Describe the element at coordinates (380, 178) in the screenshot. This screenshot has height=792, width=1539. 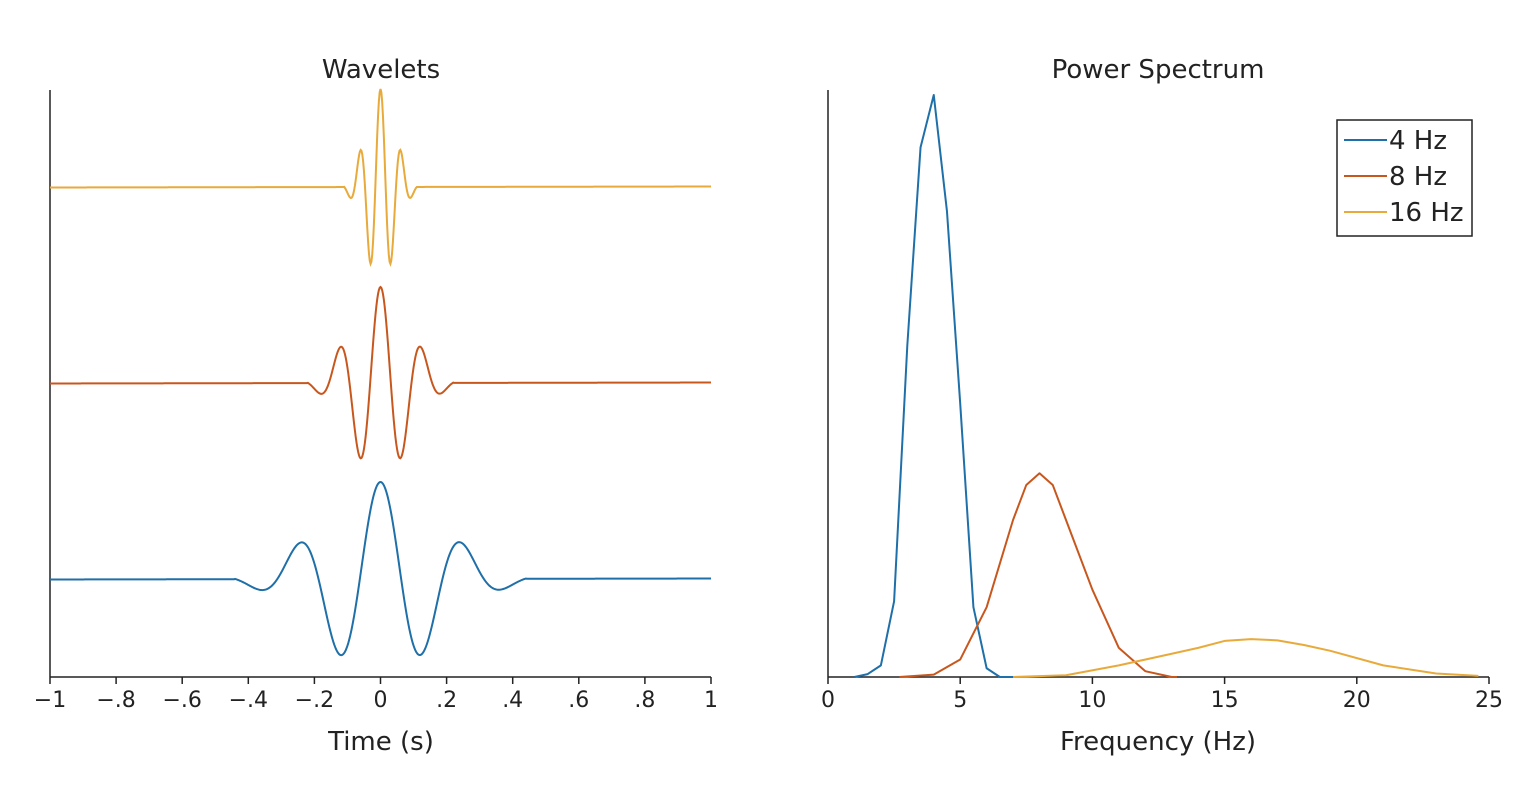
I see `wavelet-line-16hz` at that location.